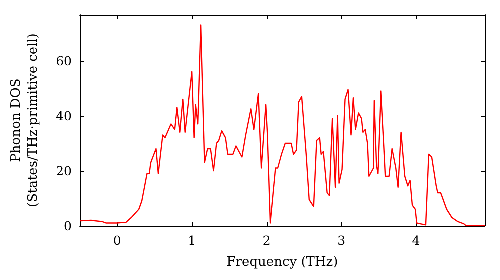 Image resolution: width=500 pixels, height=280 pixels. I want to click on x-axis-title: Frequency (THz), so click(282, 262).